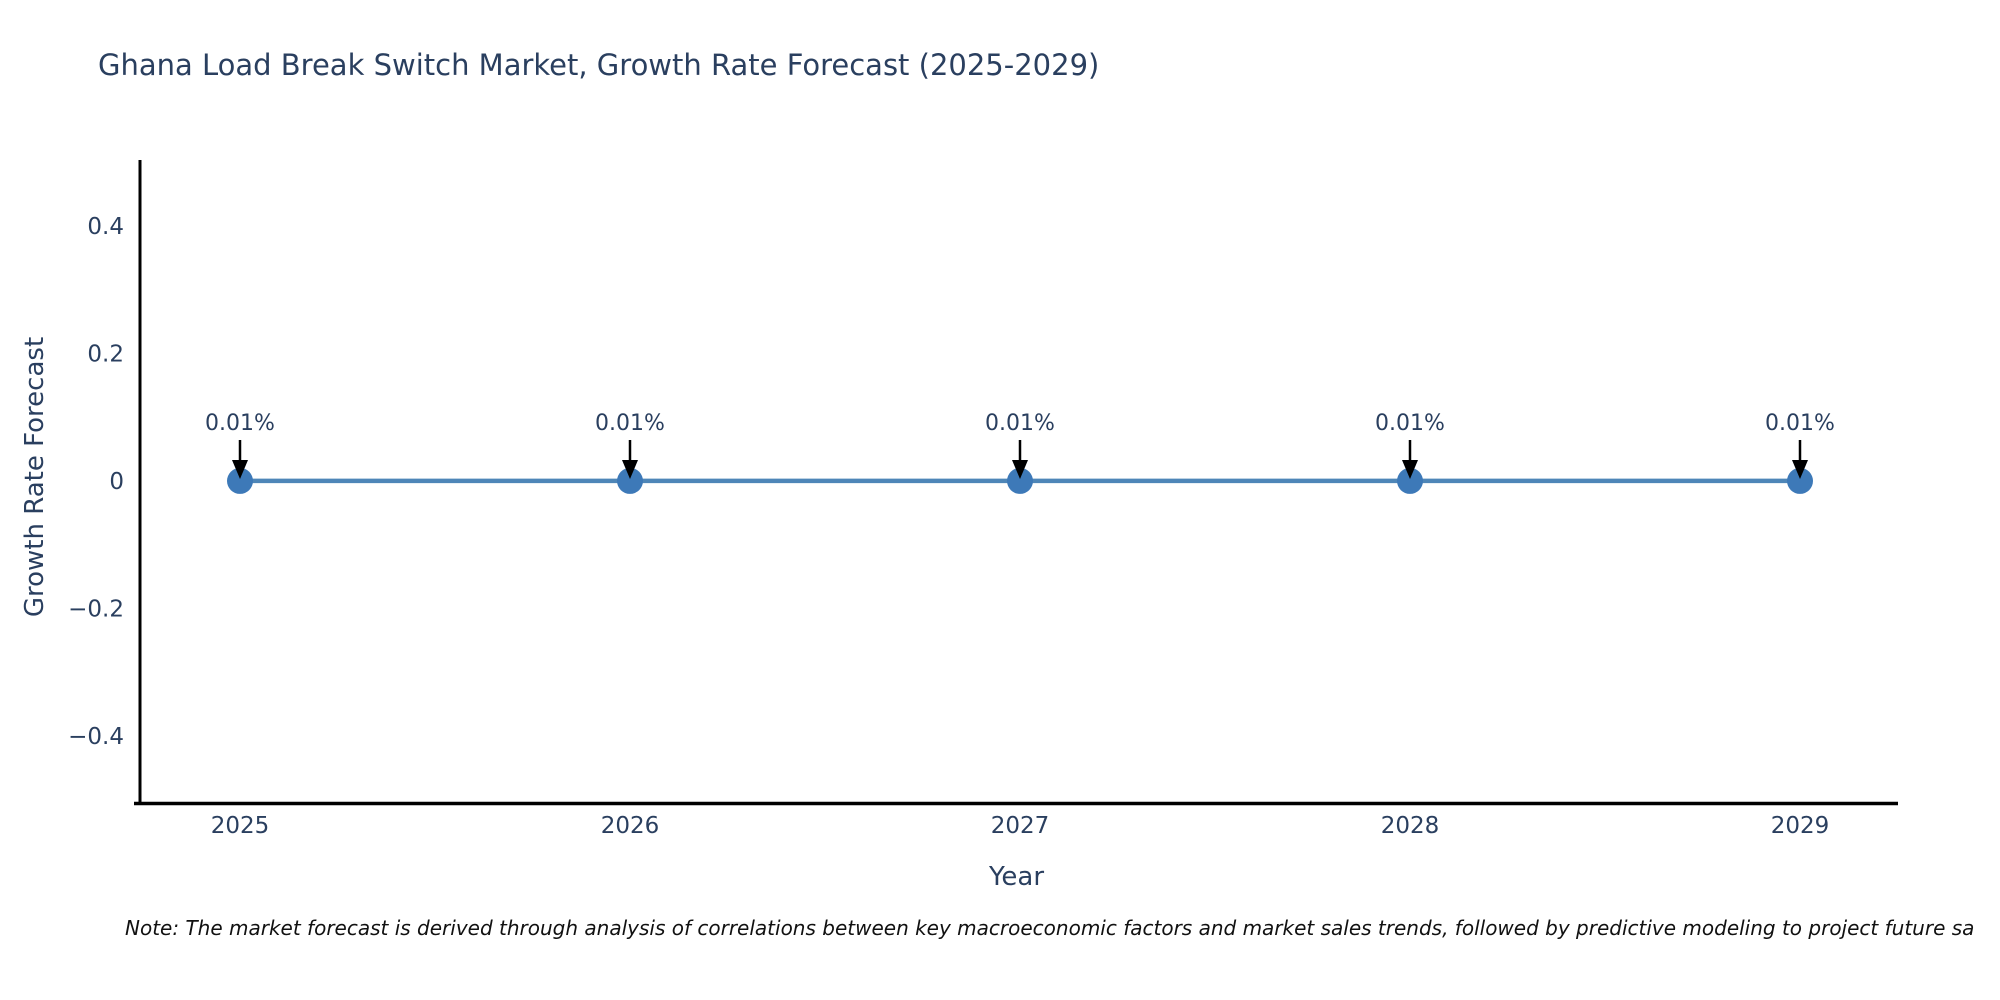 The image size is (2000, 1000). I want to click on x-tick-label: 2026, so click(630, 826).